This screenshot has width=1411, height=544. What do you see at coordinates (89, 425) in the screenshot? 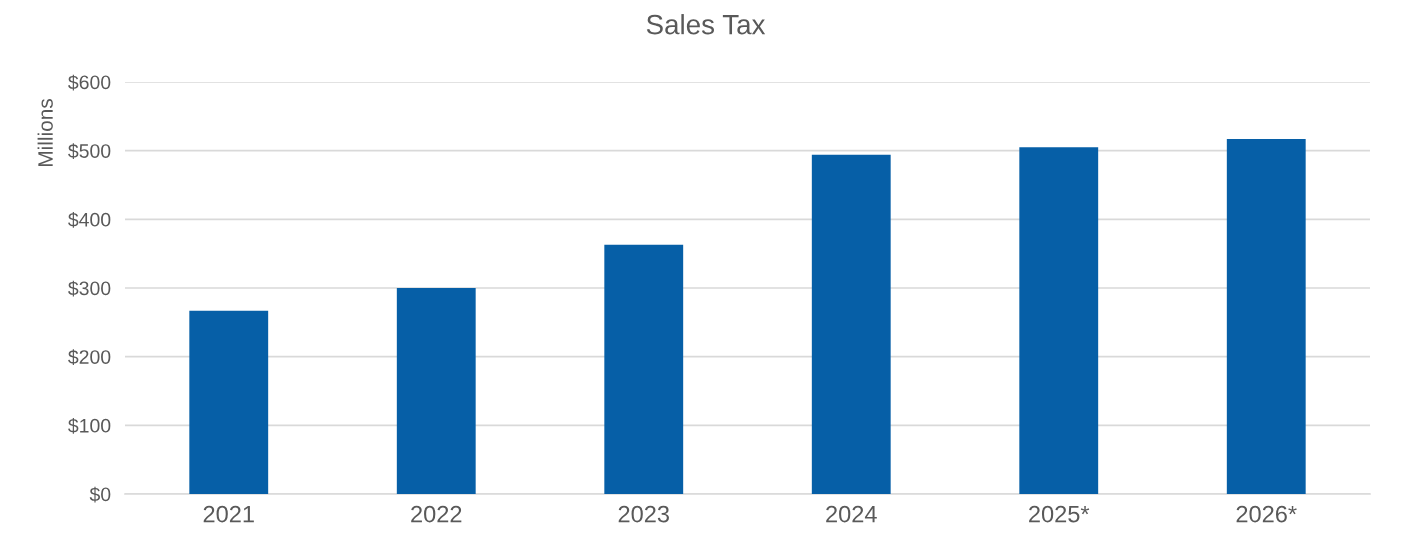
I see `y-tick-label: $100` at bounding box center [89, 425].